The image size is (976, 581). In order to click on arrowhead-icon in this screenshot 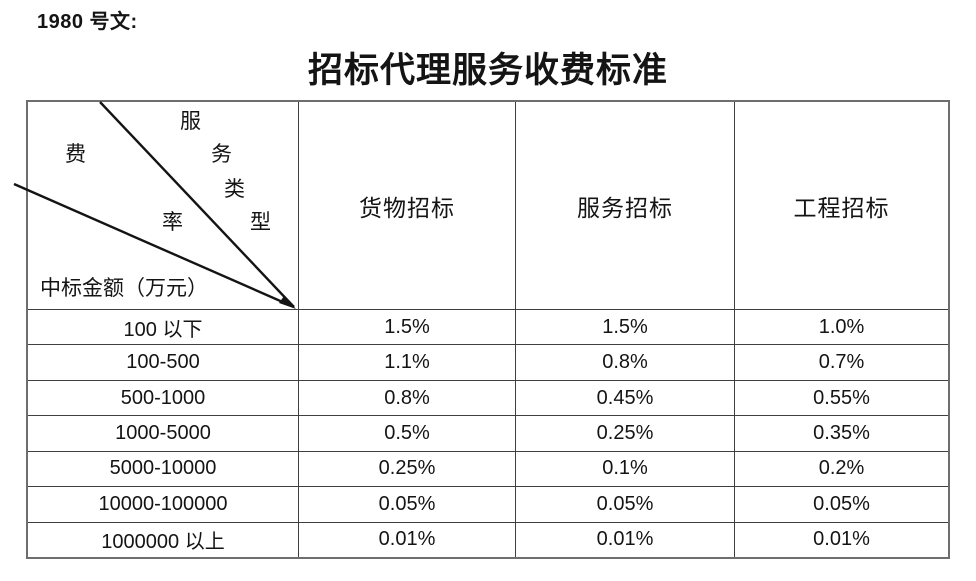, I will do `click(287, 302)`.